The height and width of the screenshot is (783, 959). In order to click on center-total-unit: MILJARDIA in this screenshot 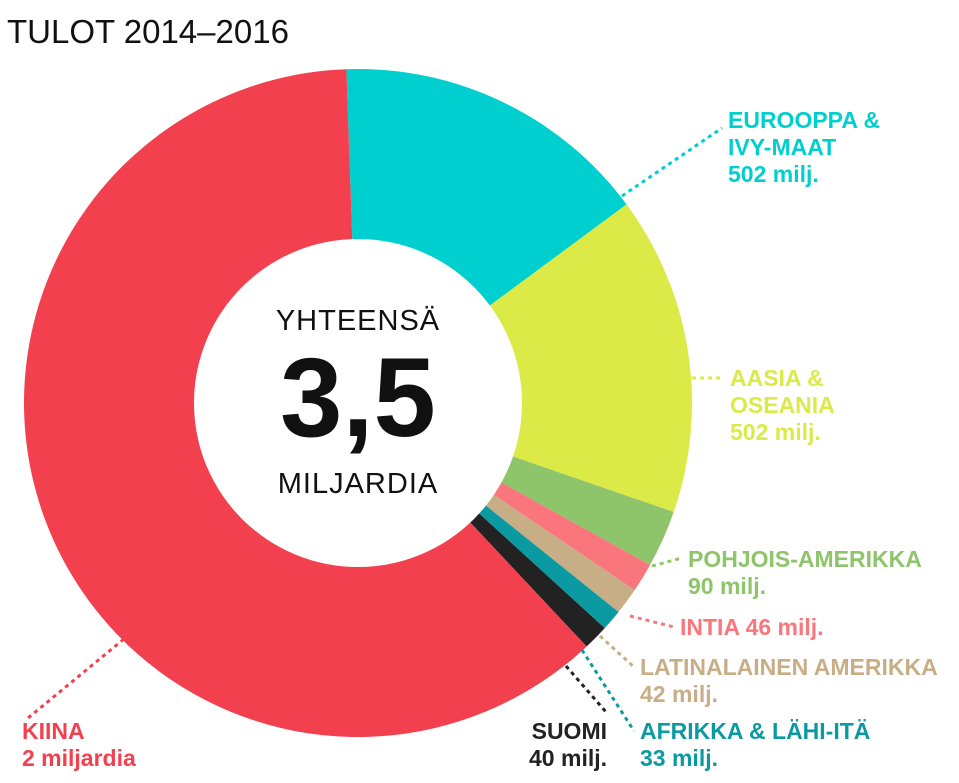, I will do `click(358, 484)`.